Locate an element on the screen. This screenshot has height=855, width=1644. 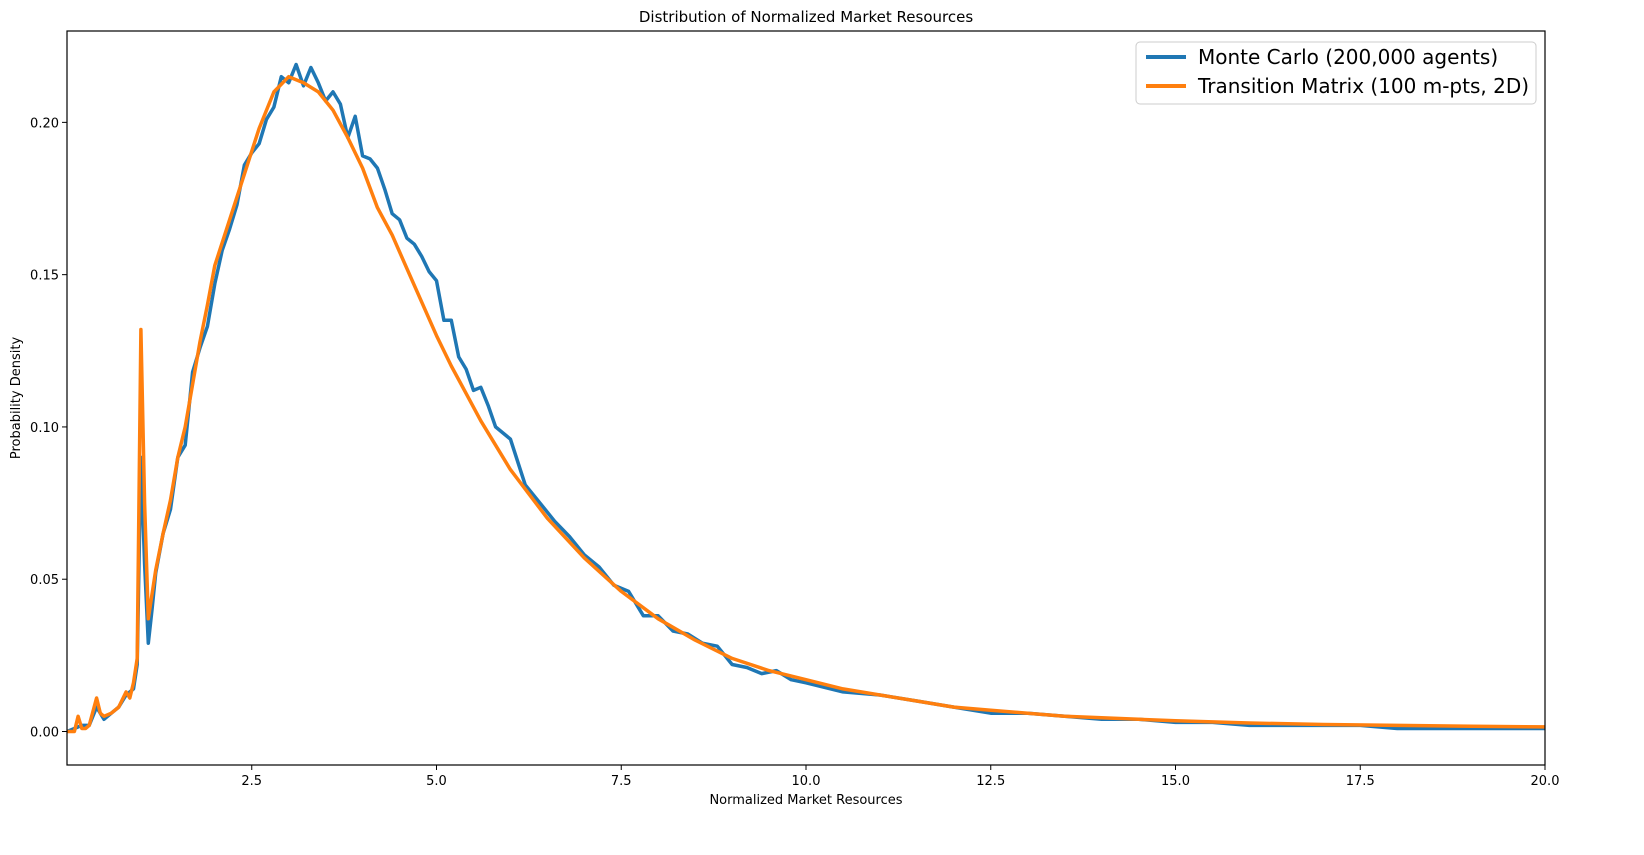
x-tick-label: 20.0 is located at coordinates (1545, 781).